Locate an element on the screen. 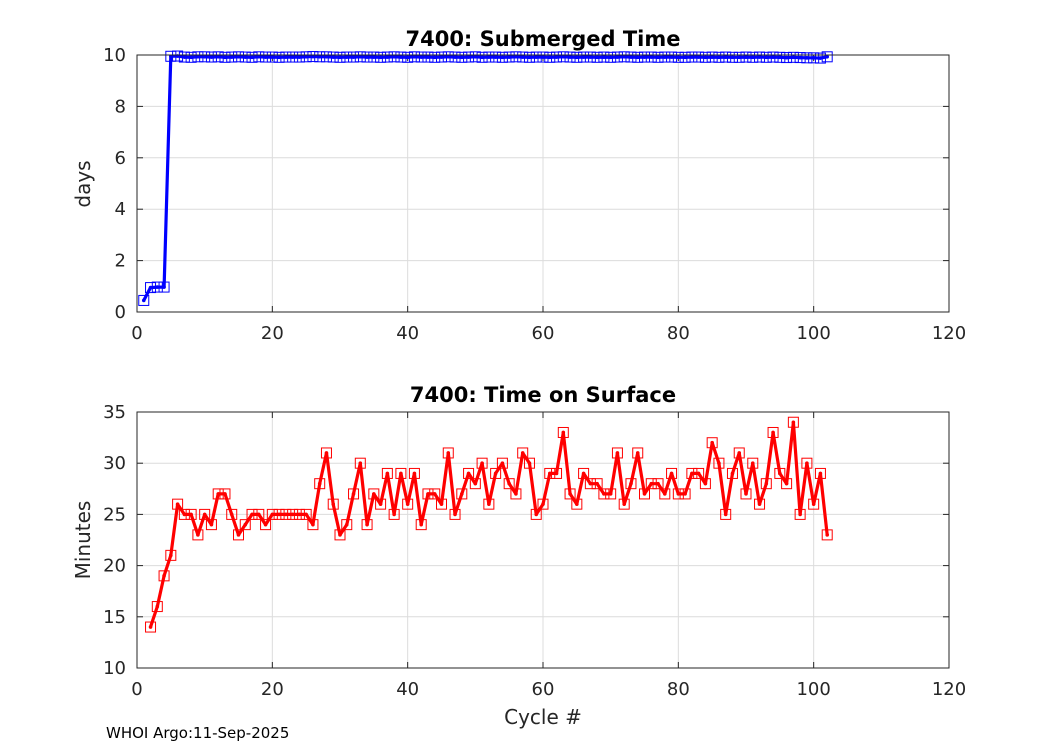 The height and width of the screenshot is (750, 1050). x-tick-label: 20 is located at coordinates (272, 689).